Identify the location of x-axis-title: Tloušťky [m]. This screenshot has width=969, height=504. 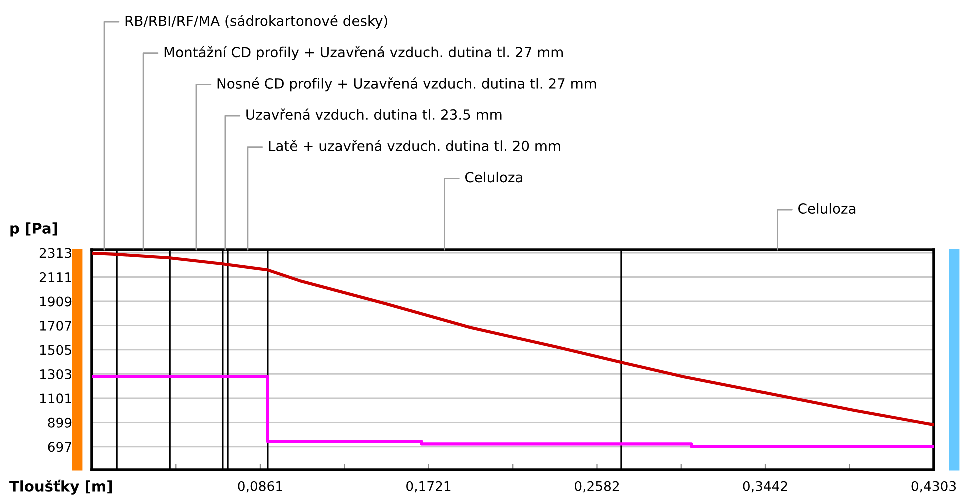
(61, 487).